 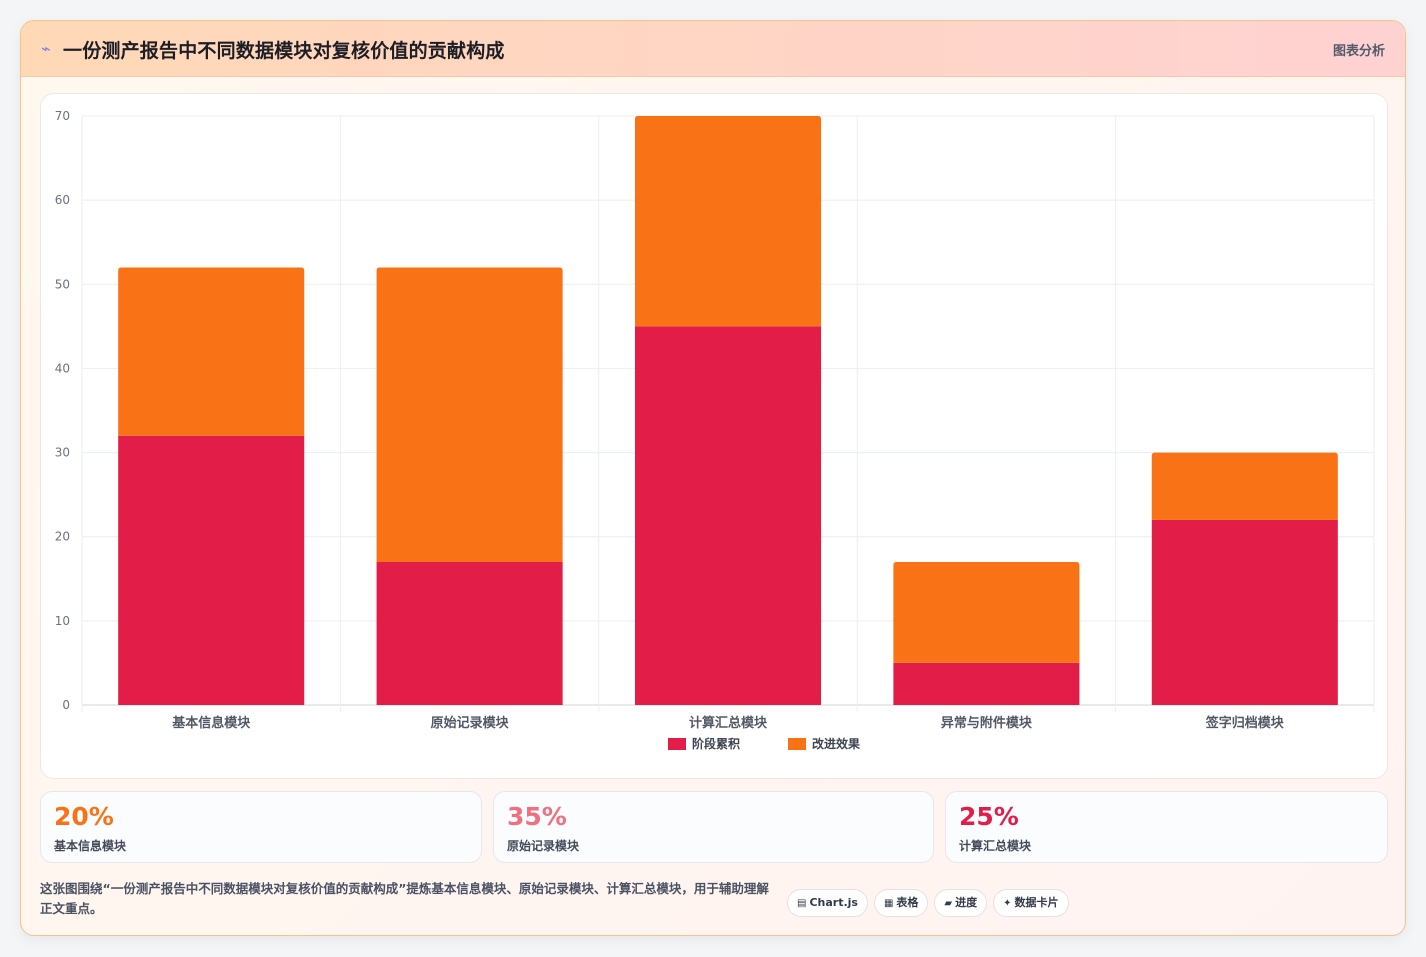 What do you see at coordinates (948, 903) in the screenshot?
I see `progress-icon: ▰` at bounding box center [948, 903].